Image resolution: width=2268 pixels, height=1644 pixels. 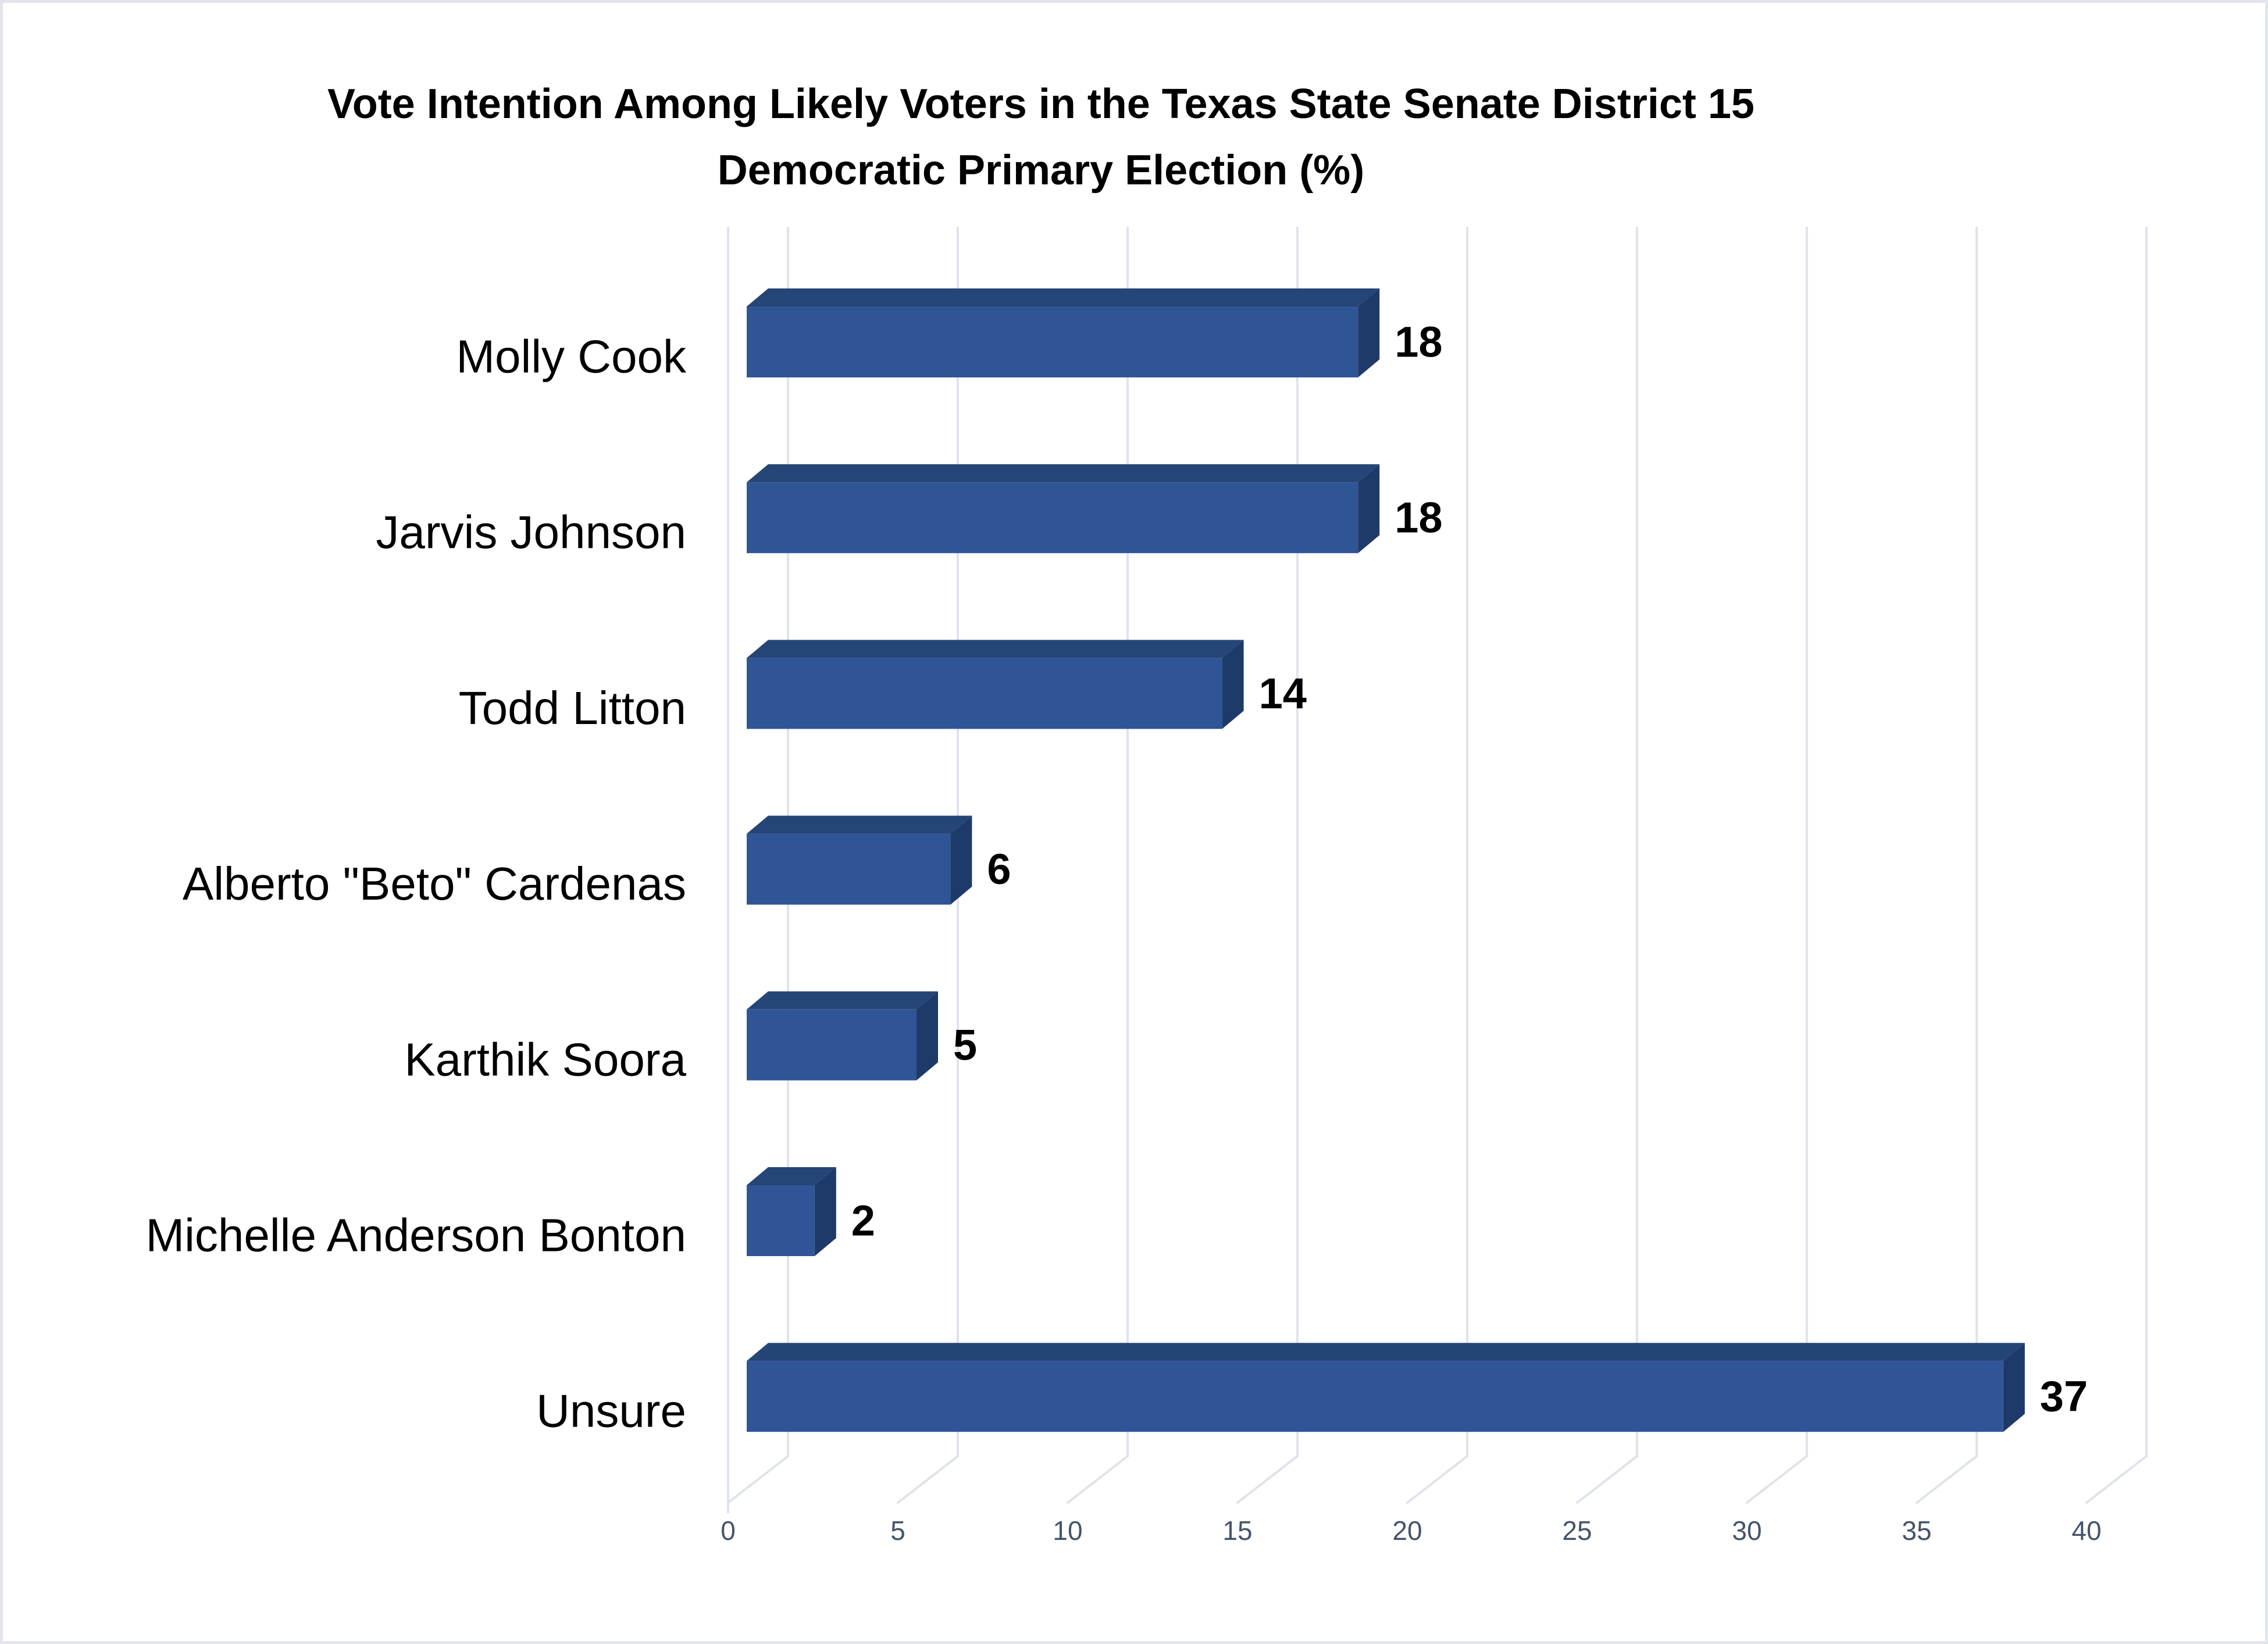 I want to click on tick-label: 15, so click(x=1237, y=1530).